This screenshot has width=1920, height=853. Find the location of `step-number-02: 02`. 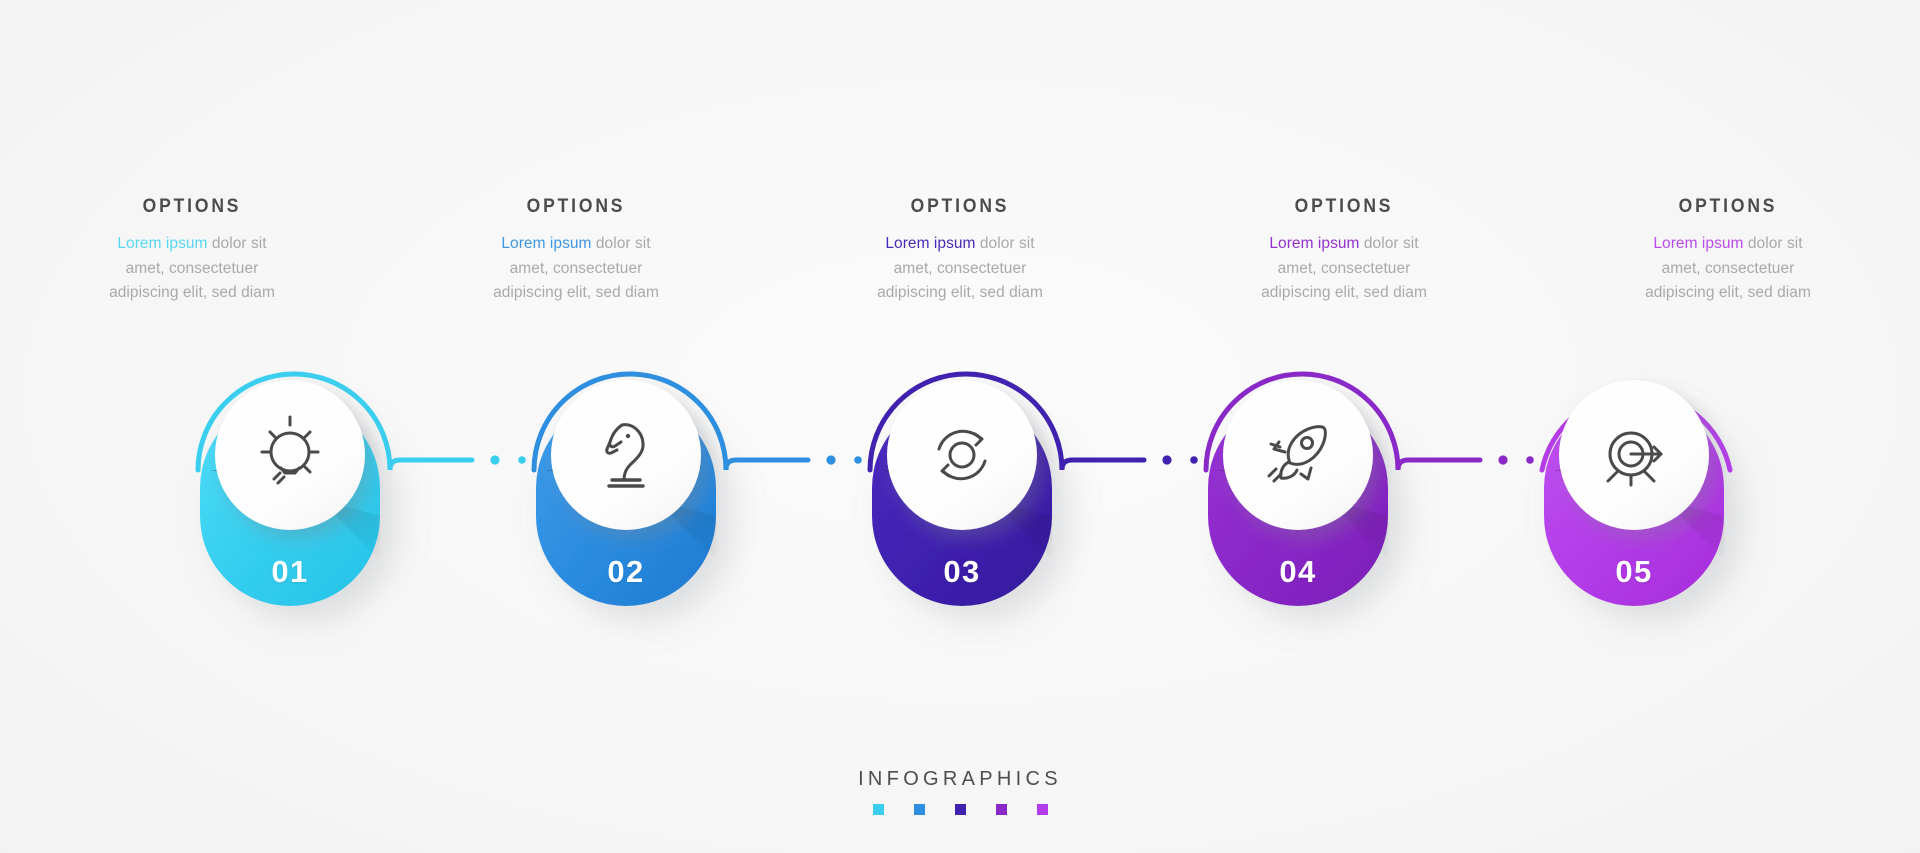

step-number-02: 02 is located at coordinates (626, 571).